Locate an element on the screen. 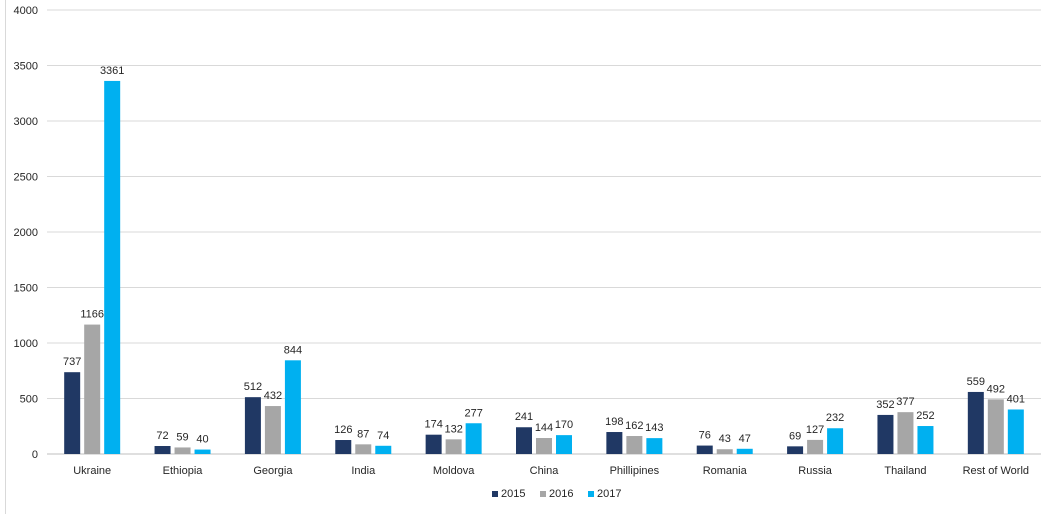  data-label: 377 is located at coordinates (905, 402).